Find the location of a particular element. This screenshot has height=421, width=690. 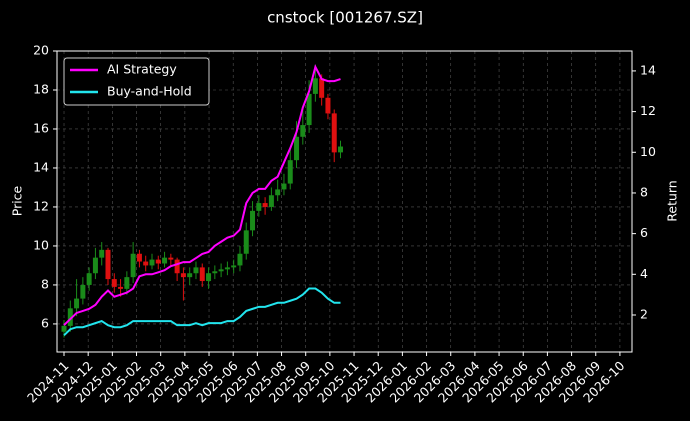

legend-label: AI Strategy is located at coordinates (142, 69).